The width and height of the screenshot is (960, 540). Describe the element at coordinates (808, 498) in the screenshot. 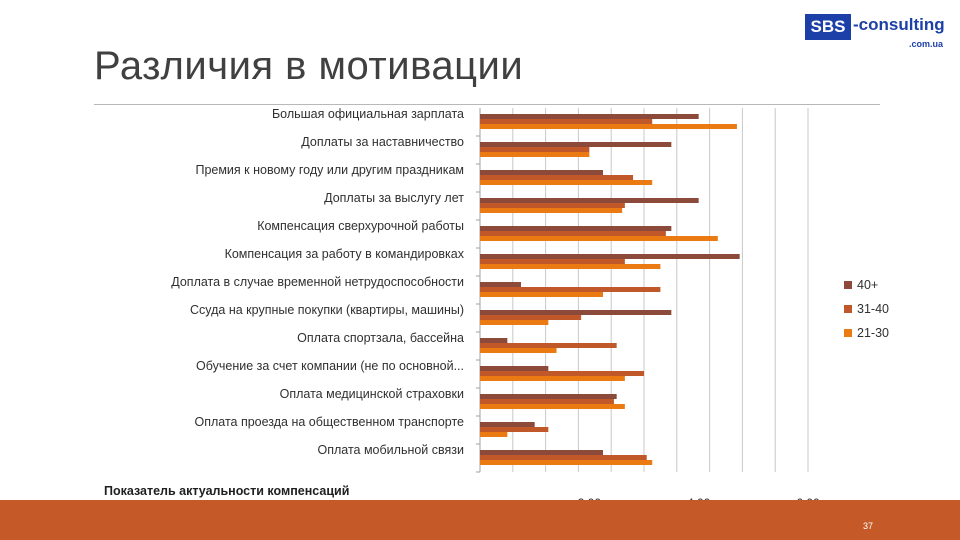

I see `x-tick-label-3: 6.00` at that location.